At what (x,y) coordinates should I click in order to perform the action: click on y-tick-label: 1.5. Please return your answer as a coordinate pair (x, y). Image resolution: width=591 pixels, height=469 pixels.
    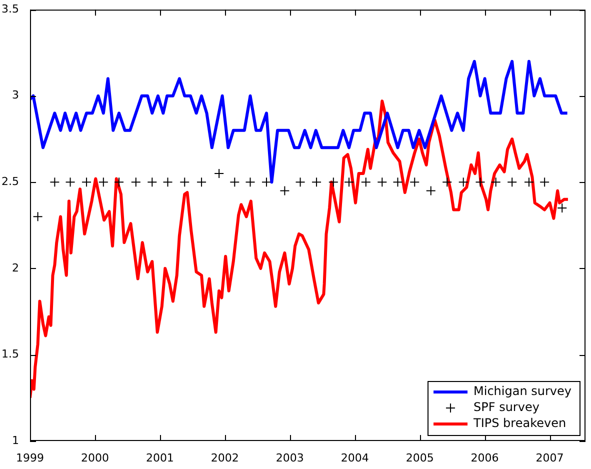
    Looking at the image, I should click on (10, 354).